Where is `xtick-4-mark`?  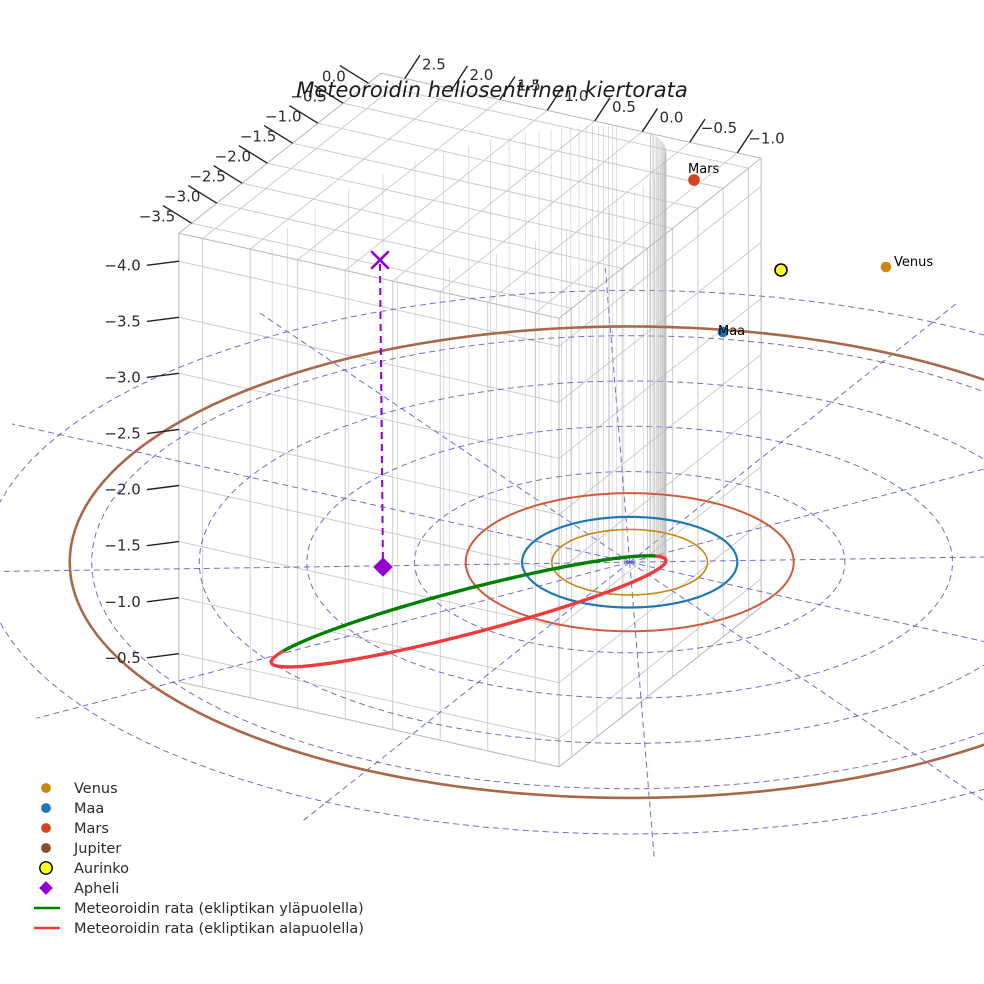 xtick-4-mark is located at coordinates (278, 134).